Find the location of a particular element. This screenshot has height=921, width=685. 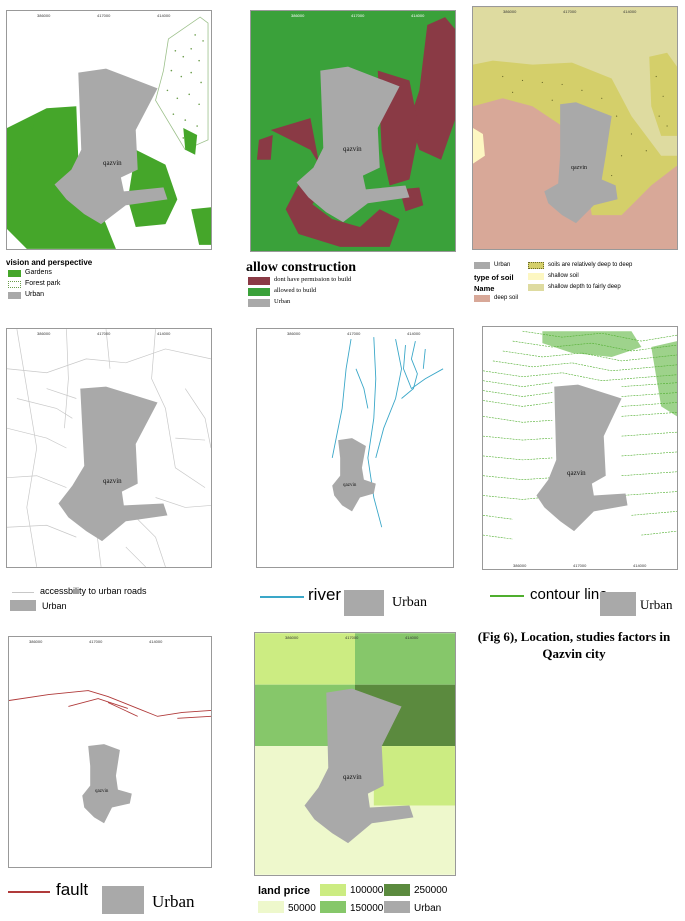

legend-price-150000: 150000 is located at coordinates (367, 908).